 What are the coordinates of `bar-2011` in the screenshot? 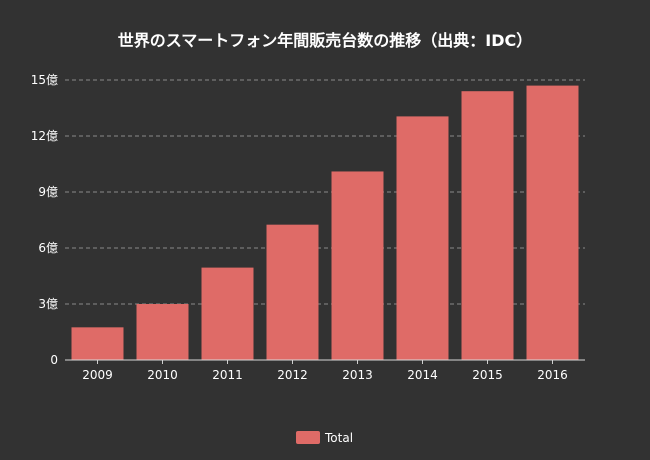 It's located at (227, 313).